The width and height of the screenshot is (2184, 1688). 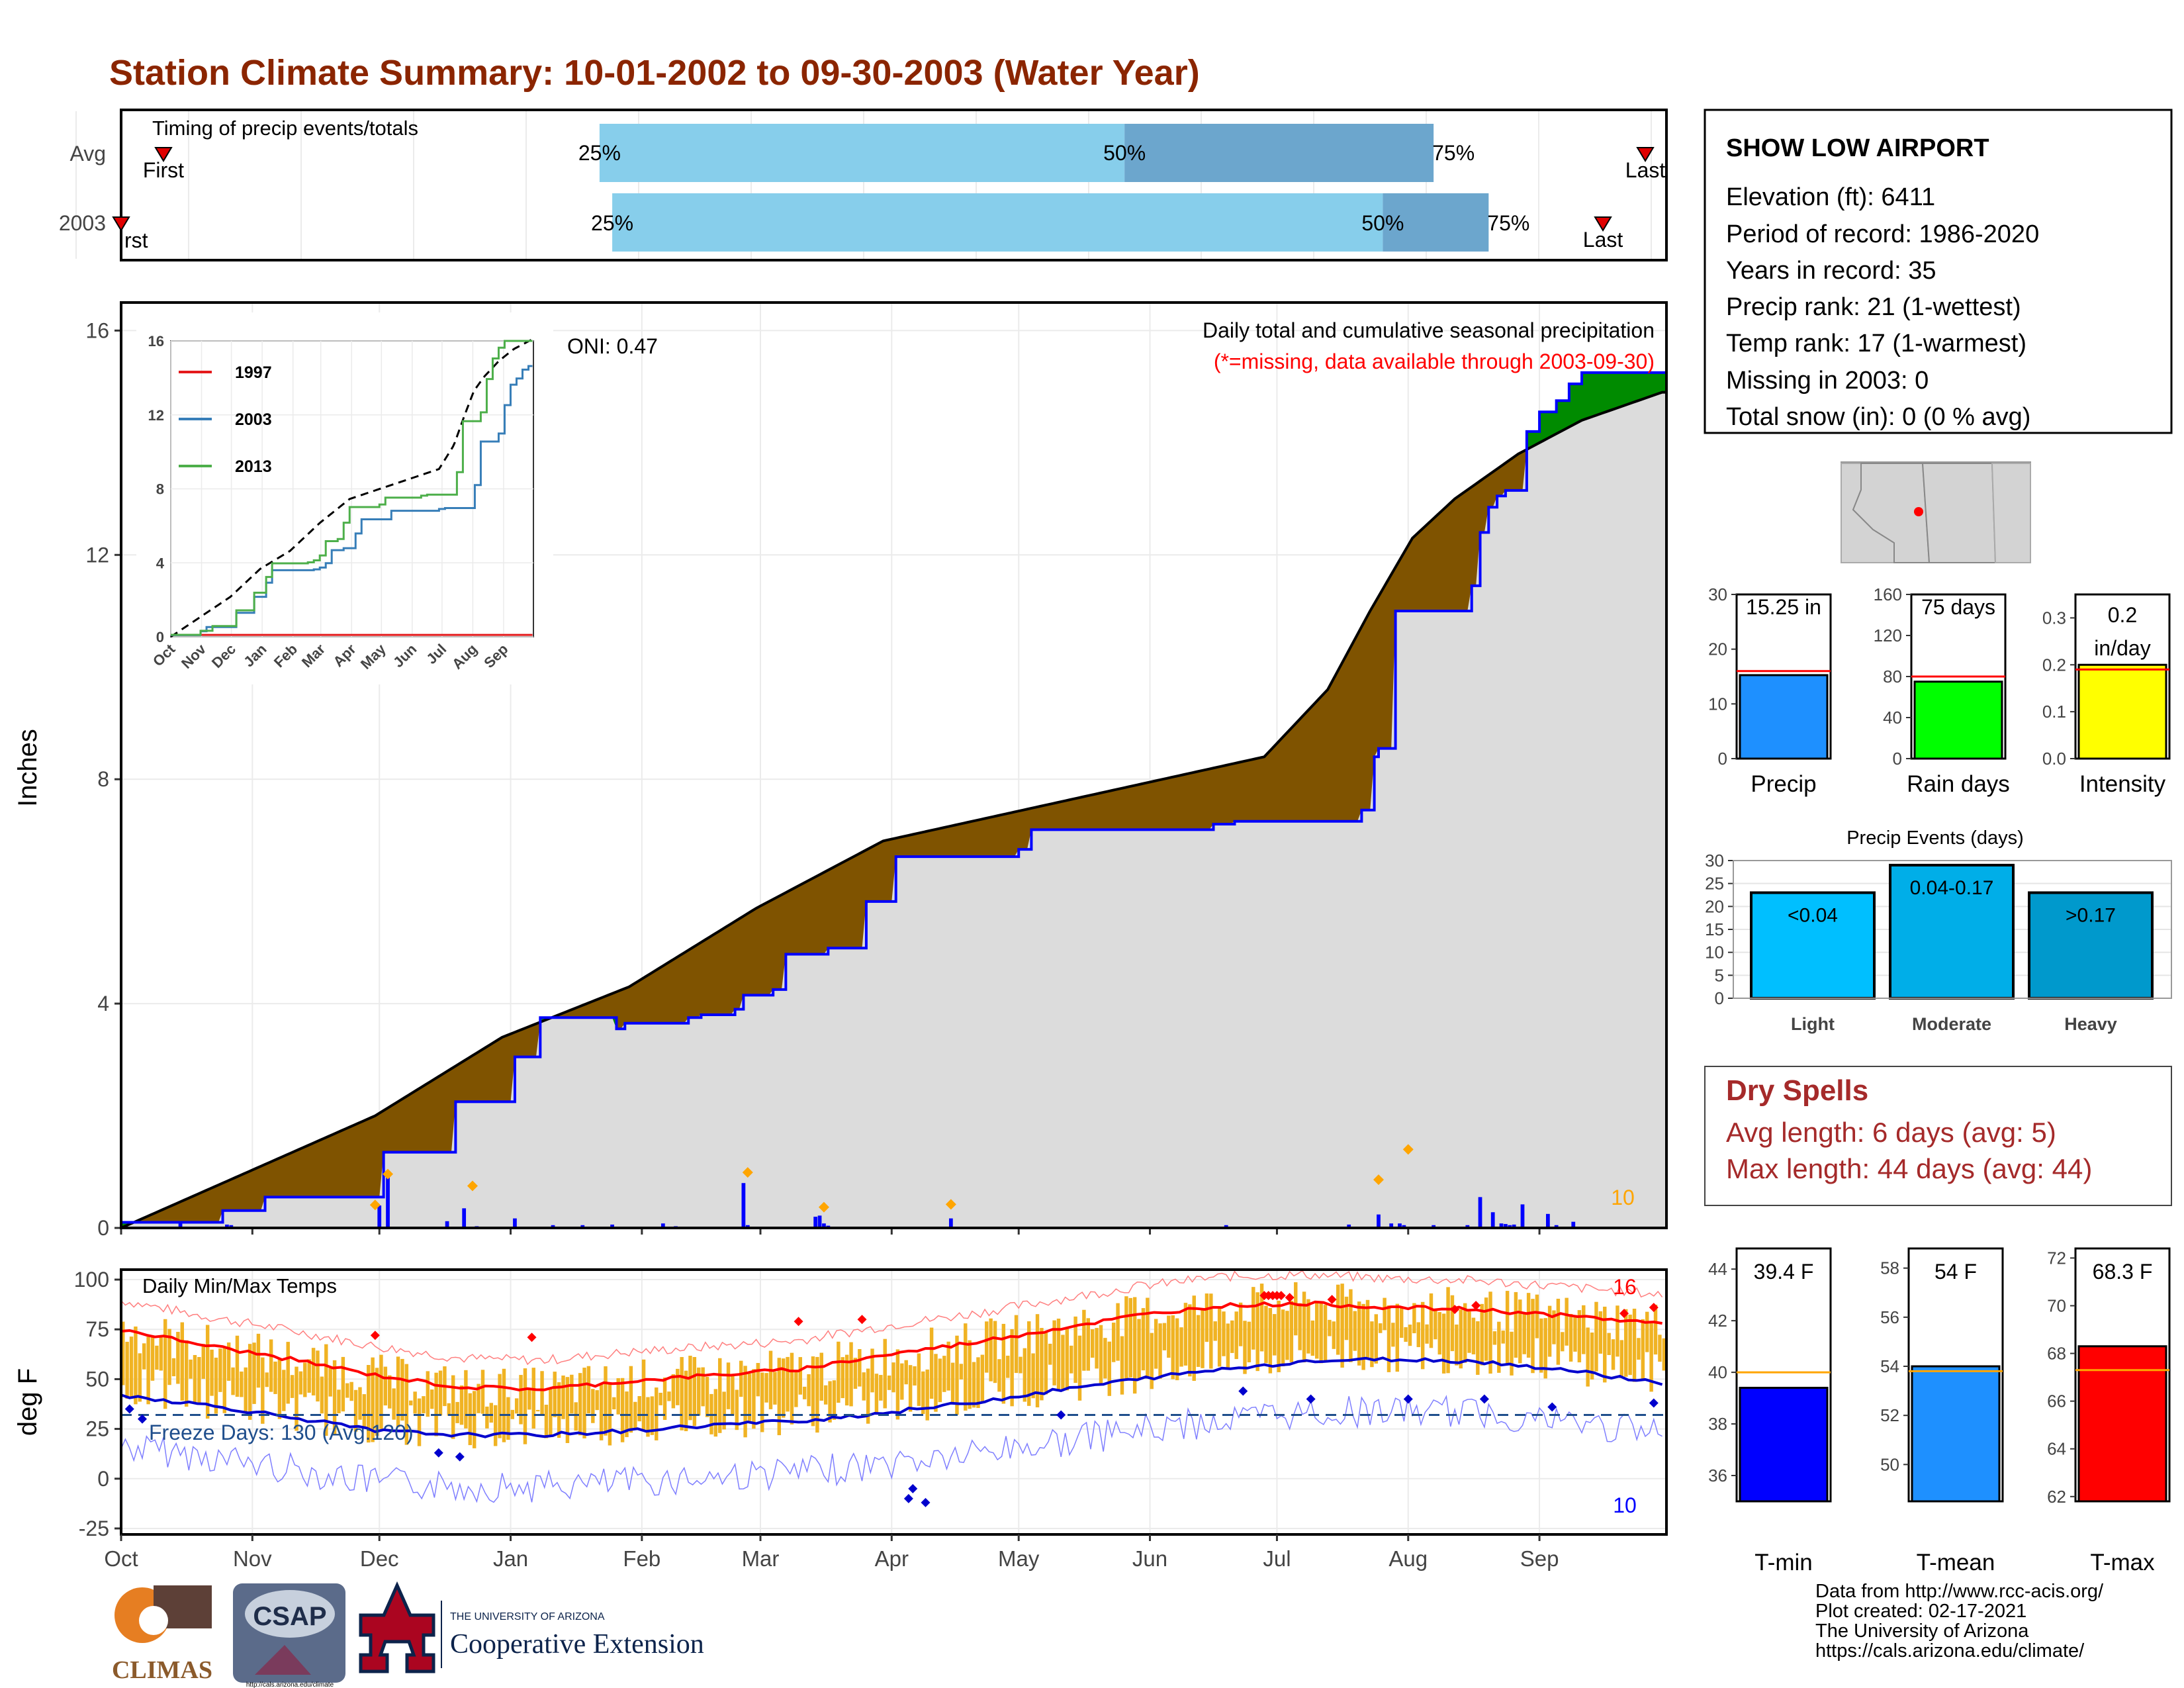 I want to click on temp-bar-tick-label: 72, so click(x=2056, y=1258).